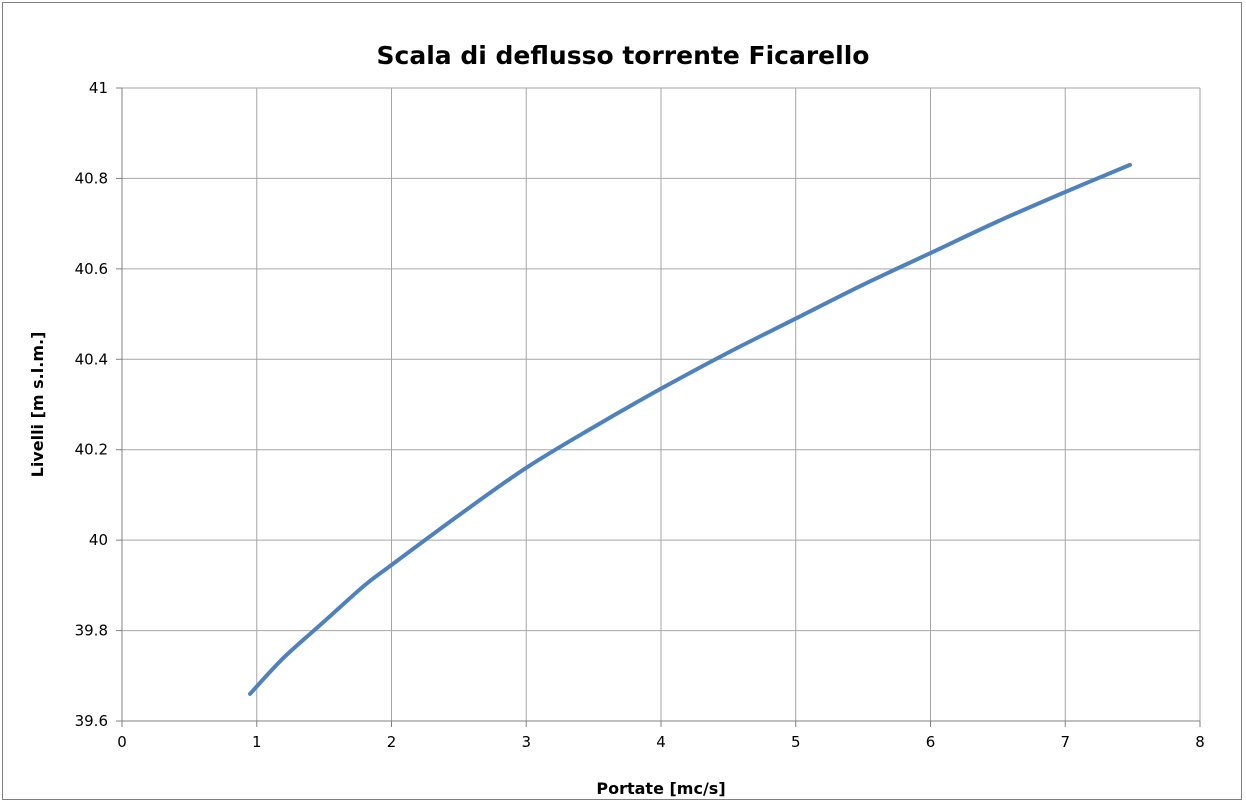 This screenshot has height=804, width=1246. Describe the element at coordinates (1200, 742) in the screenshot. I see `x-tick-label: 8` at that location.